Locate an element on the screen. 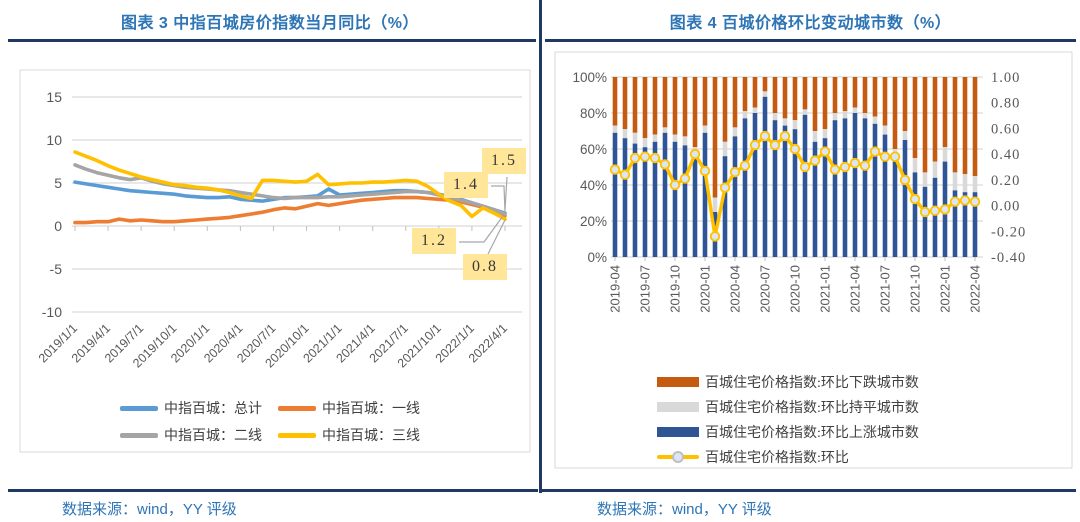  legend-row: 中指百城：二线 中指百城：三线 is located at coordinates (270, 435).